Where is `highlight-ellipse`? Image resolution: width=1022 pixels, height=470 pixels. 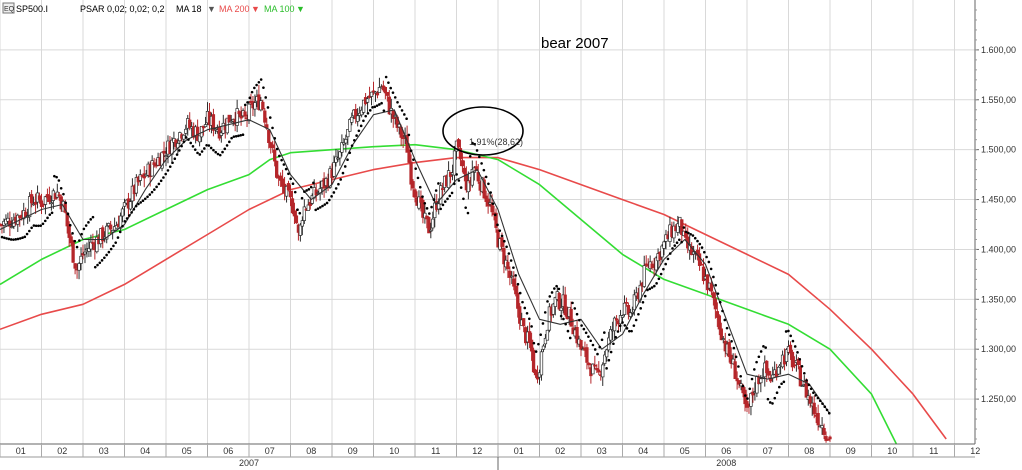 highlight-ellipse is located at coordinates (483, 131).